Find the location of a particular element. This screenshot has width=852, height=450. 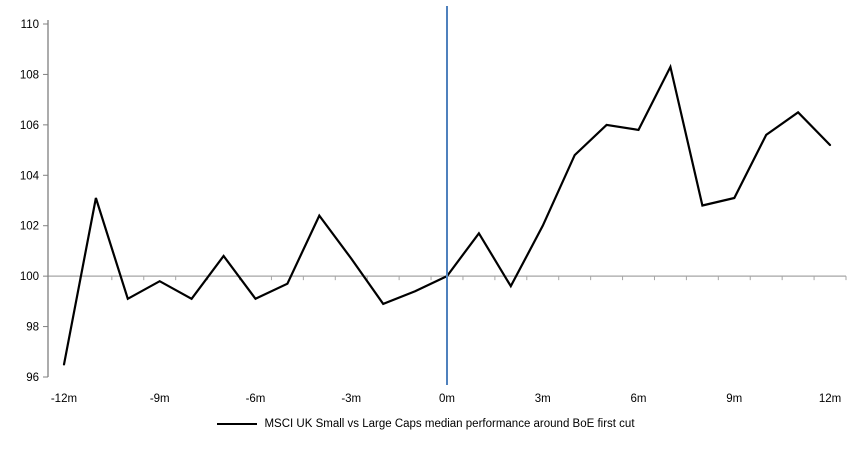

y-tick-label: 108 is located at coordinates (29, 75).